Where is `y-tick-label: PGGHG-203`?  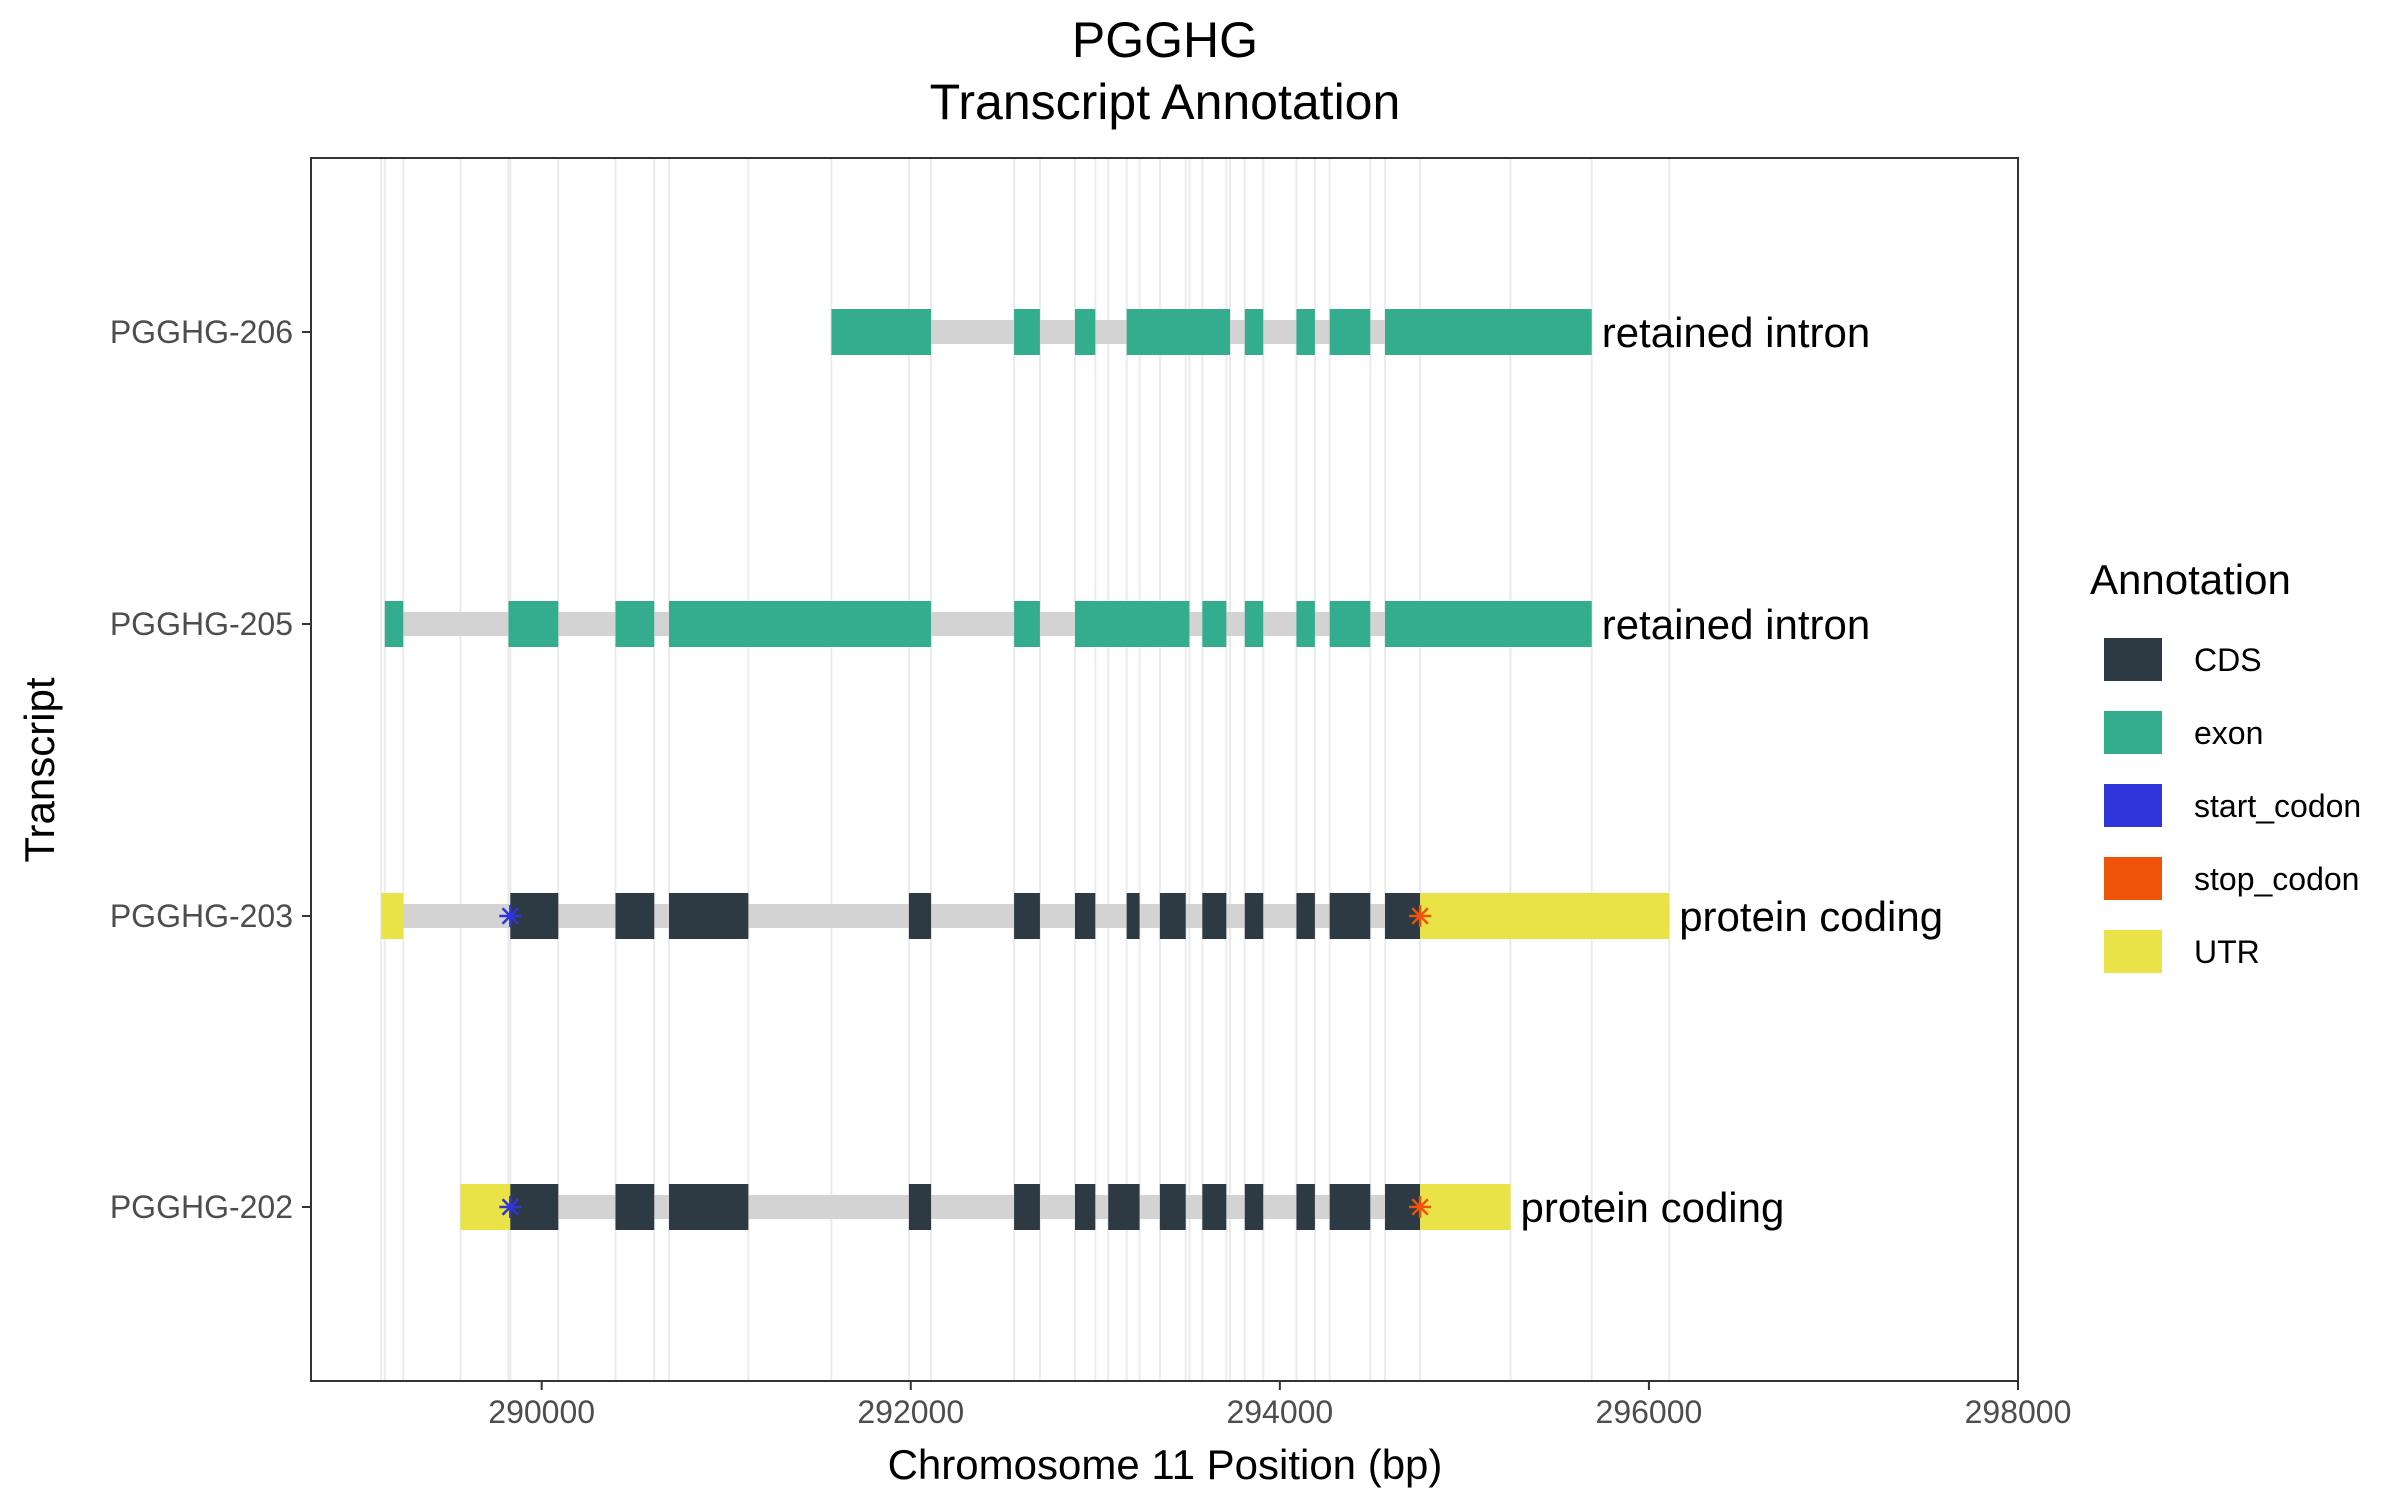
y-tick-label: PGGHG-203 is located at coordinates (201, 916).